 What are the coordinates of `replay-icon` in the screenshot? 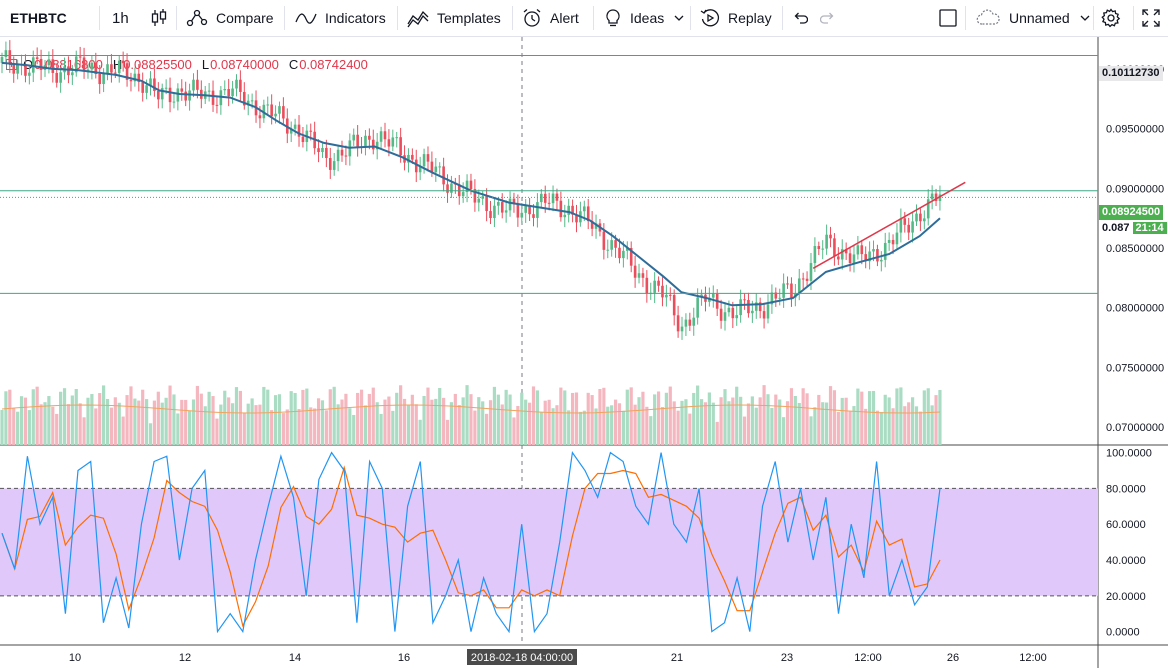 It's located at (710, 18).